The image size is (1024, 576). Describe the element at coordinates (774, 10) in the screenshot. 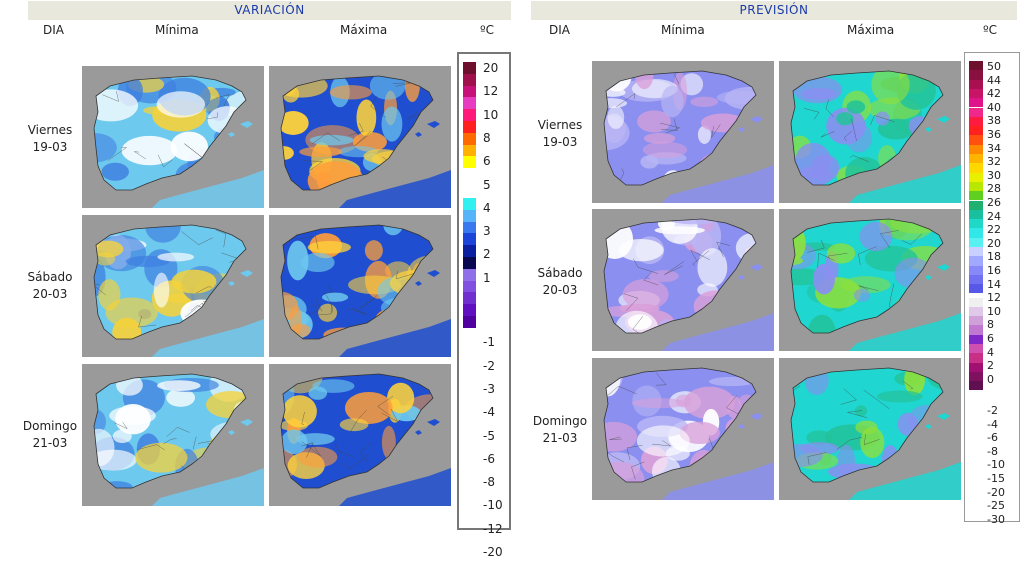

I see `forecast-header: PREVISIÓN` at that location.